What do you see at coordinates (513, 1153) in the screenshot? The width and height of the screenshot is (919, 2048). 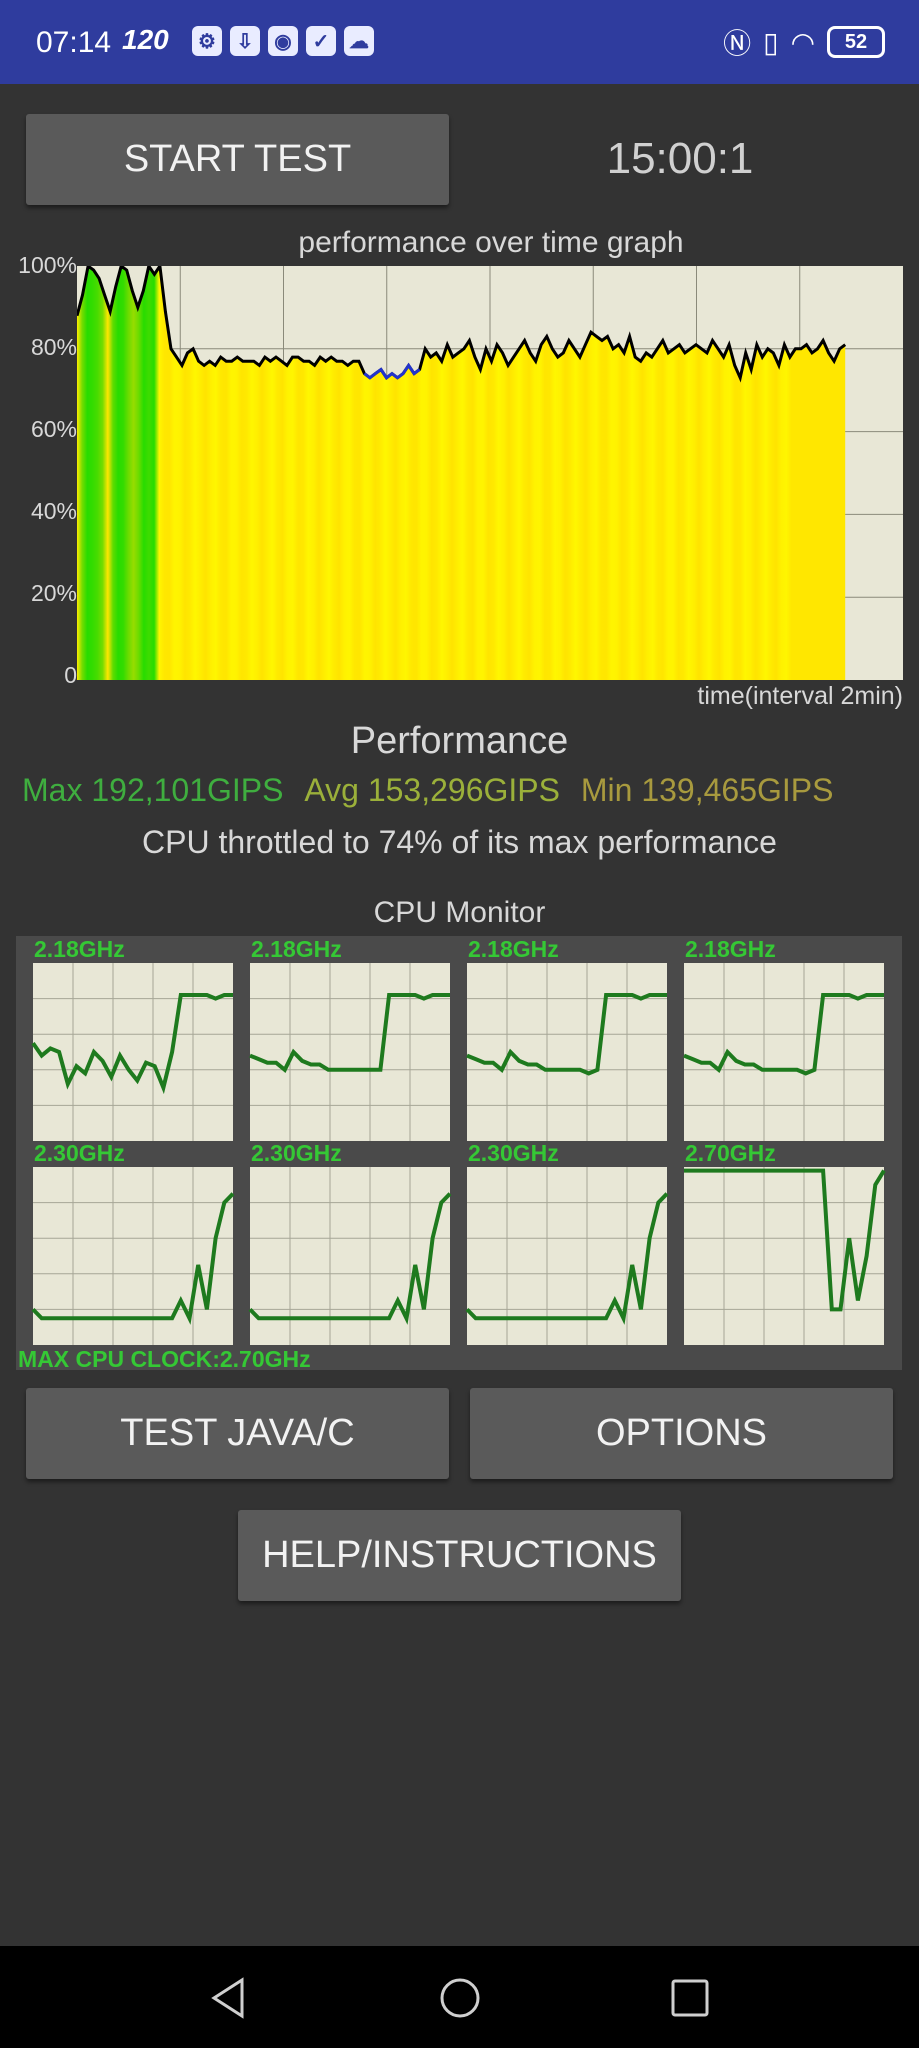 I see `core-freq-7: 2.30GHz` at bounding box center [513, 1153].